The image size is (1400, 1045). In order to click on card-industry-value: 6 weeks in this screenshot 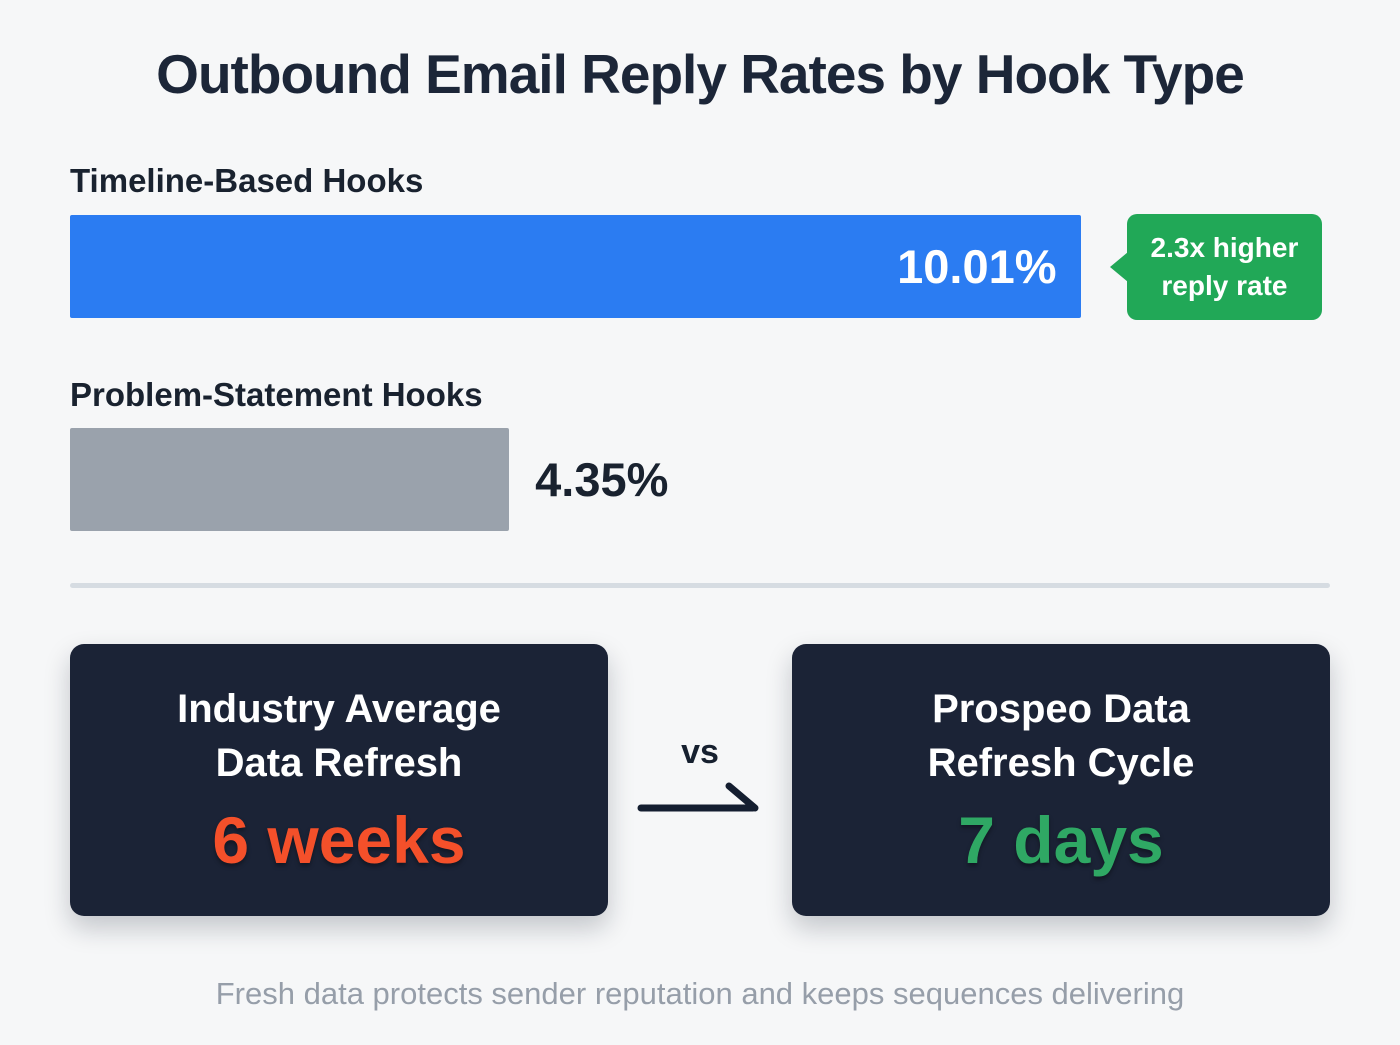, I will do `click(339, 839)`.